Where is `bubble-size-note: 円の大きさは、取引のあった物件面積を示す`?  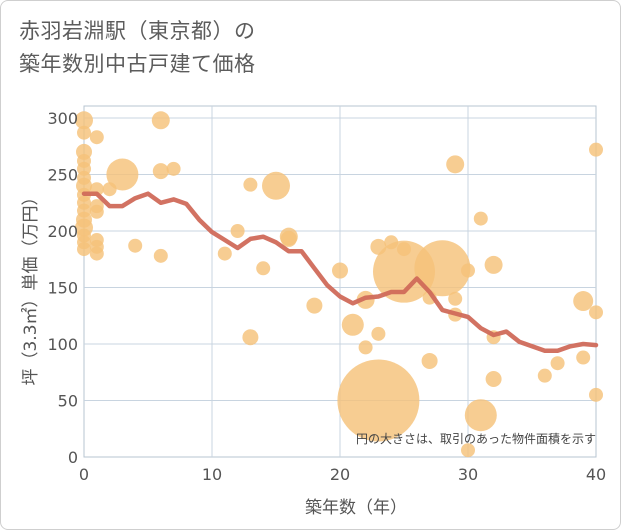 bubble-size-note: 円の大きさは、取引のあった物件面積を示す is located at coordinates (476, 438).